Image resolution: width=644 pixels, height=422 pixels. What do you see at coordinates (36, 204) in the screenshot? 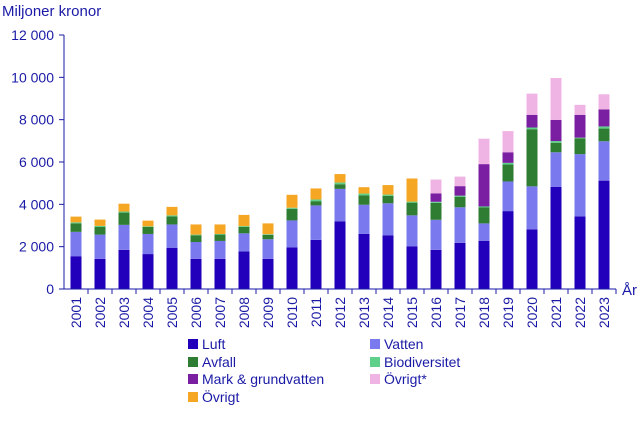
I see `y-tick-label: 4 000` at bounding box center [36, 204].